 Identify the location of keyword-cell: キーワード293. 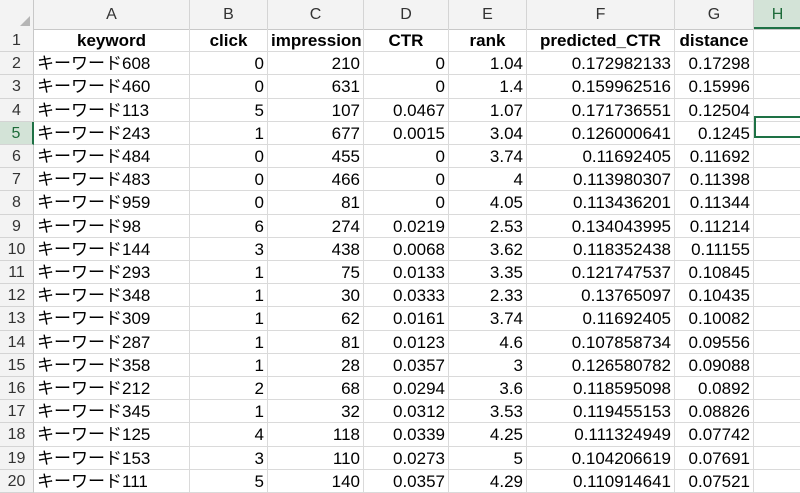
(112, 273).